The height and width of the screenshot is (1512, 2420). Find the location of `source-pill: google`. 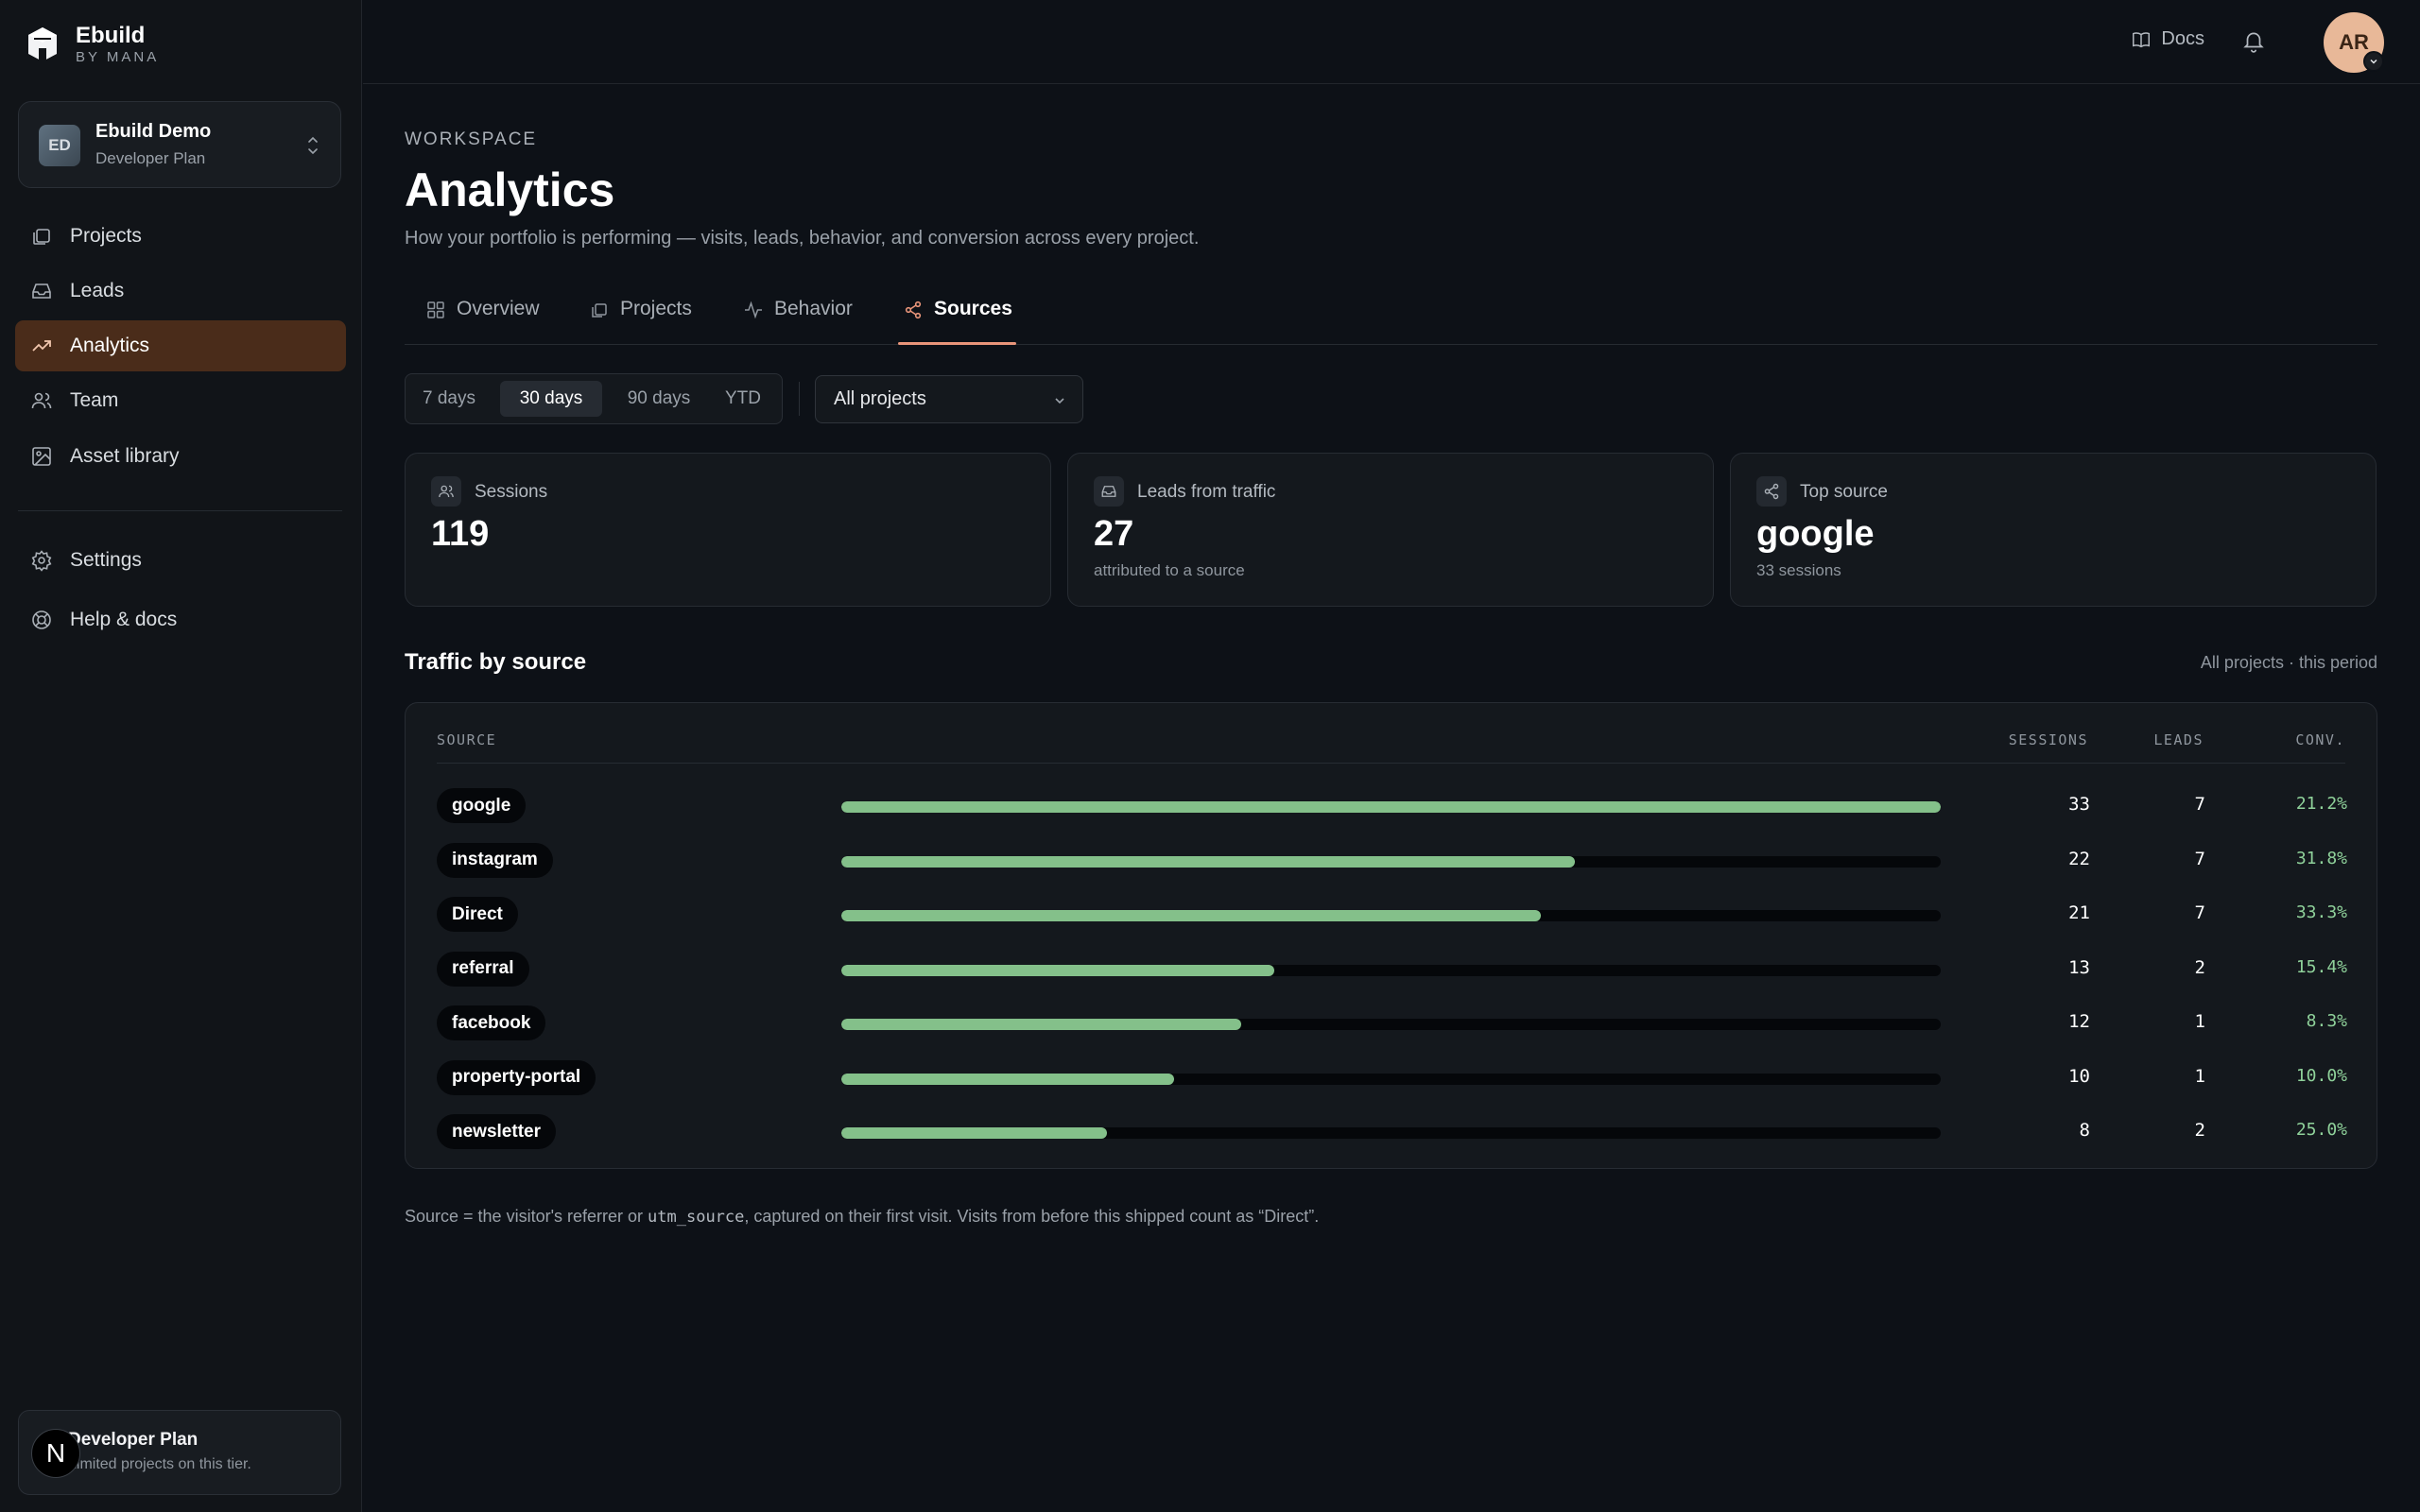

source-pill: google is located at coordinates (482, 805).